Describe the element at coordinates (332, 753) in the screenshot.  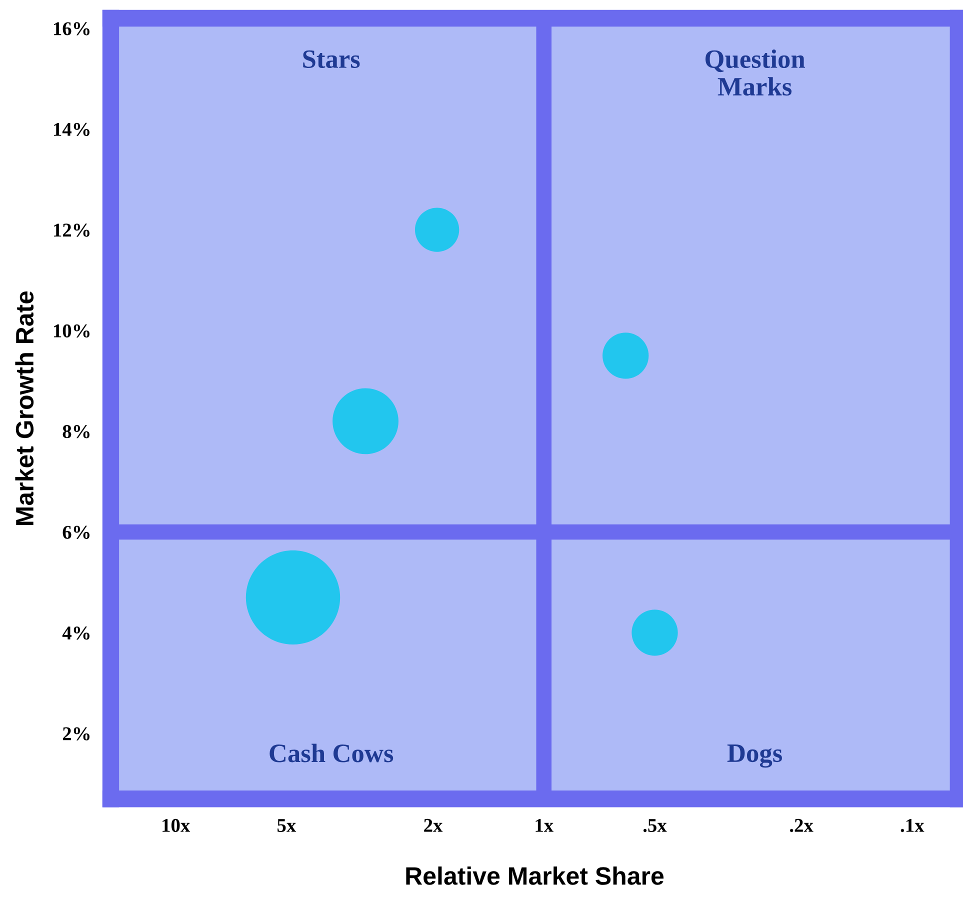
I see `annotation: Cash Cows` at that location.